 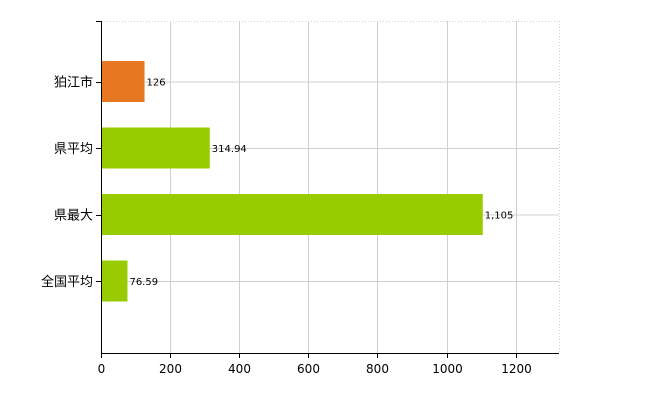 What do you see at coordinates (499, 216) in the screenshot?
I see `data-label: 1,105` at bounding box center [499, 216].